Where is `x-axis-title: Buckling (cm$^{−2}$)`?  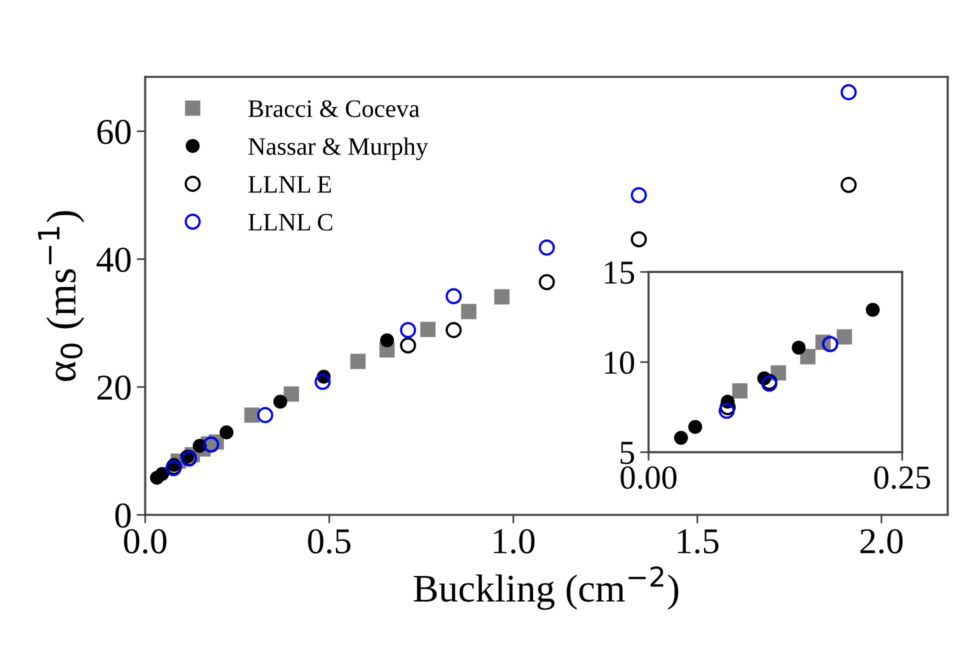
x-axis-title: Buckling (cm$^{−2}$) is located at coordinates (546, 588).